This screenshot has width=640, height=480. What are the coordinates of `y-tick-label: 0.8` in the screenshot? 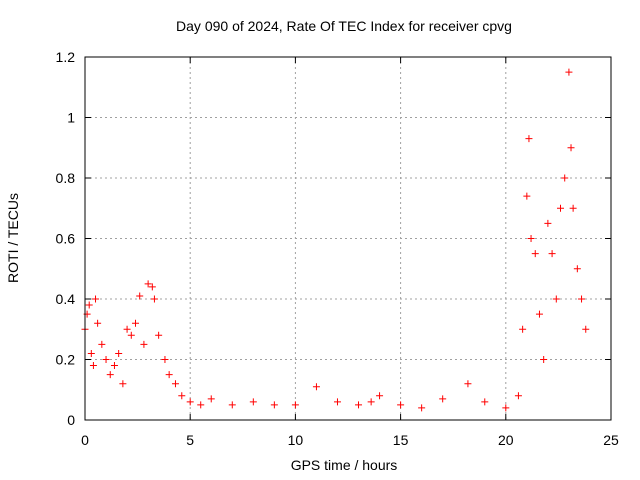 It's located at (66, 178).